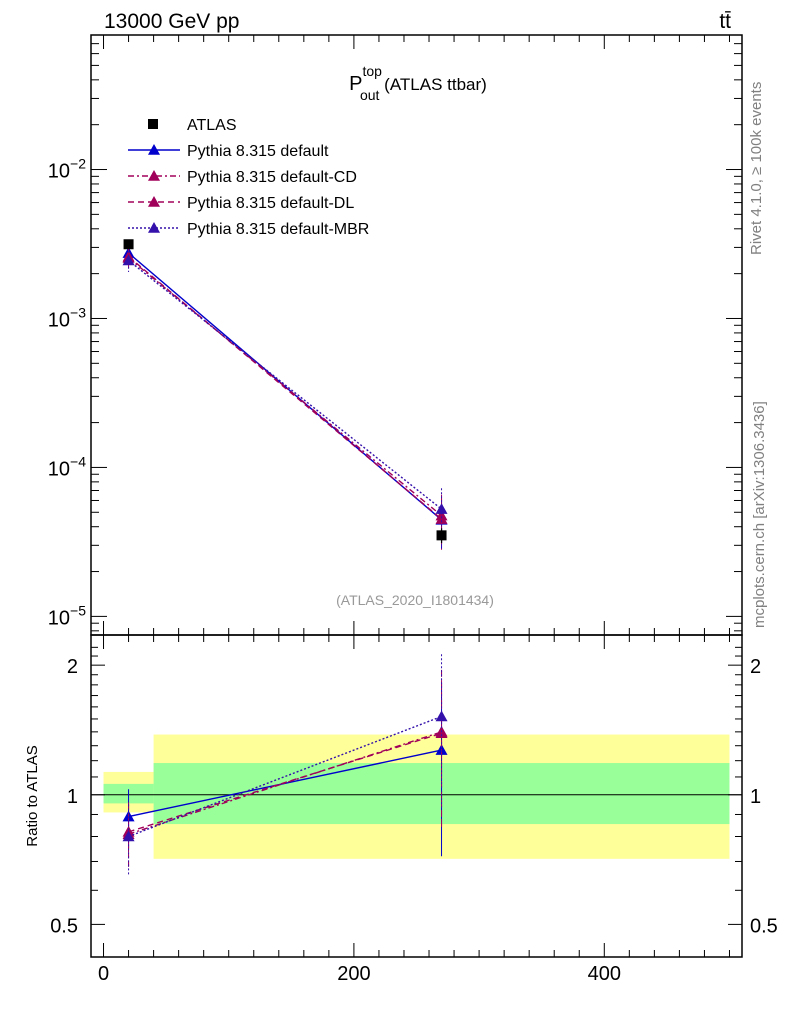  Describe the element at coordinates (756, 168) in the screenshot. I see `rivet-version-label: Rivet 4.1.0, ≥ 100k events` at that location.